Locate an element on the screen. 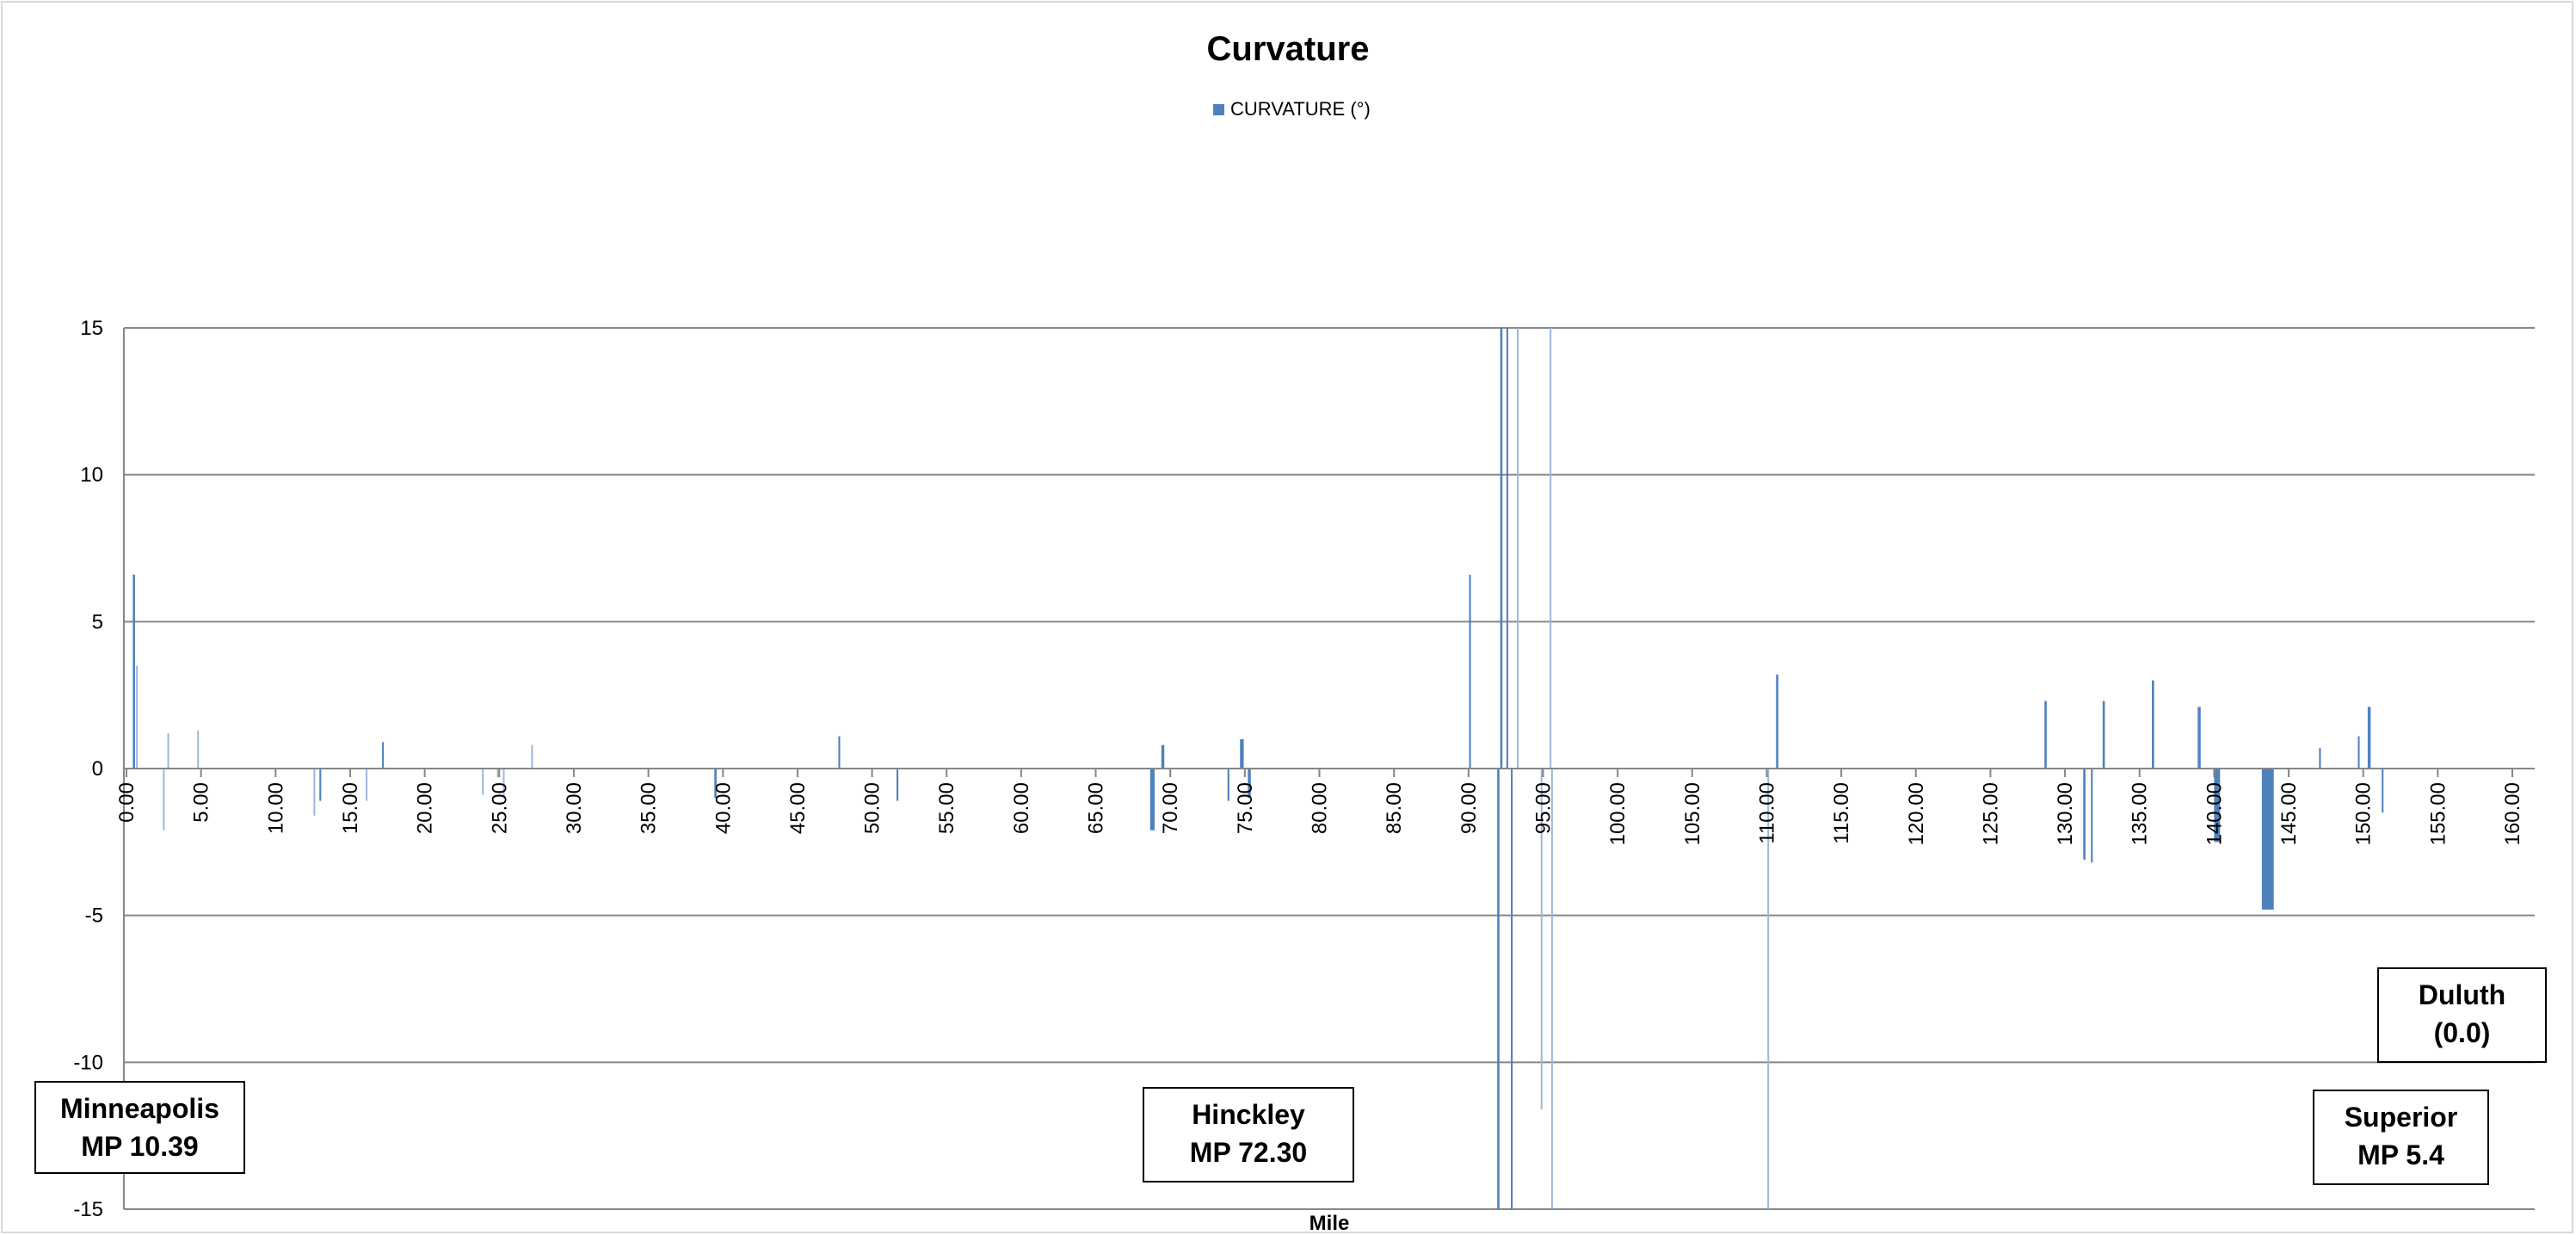 The width and height of the screenshot is (2576, 1235). x-tick-label: 40.00 is located at coordinates (723, 808).